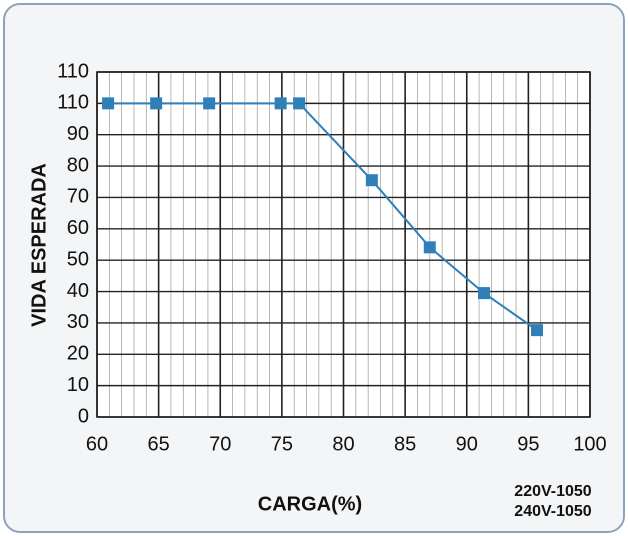  What do you see at coordinates (343, 444) in the screenshot?
I see `x-tick-label: 80` at bounding box center [343, 444].